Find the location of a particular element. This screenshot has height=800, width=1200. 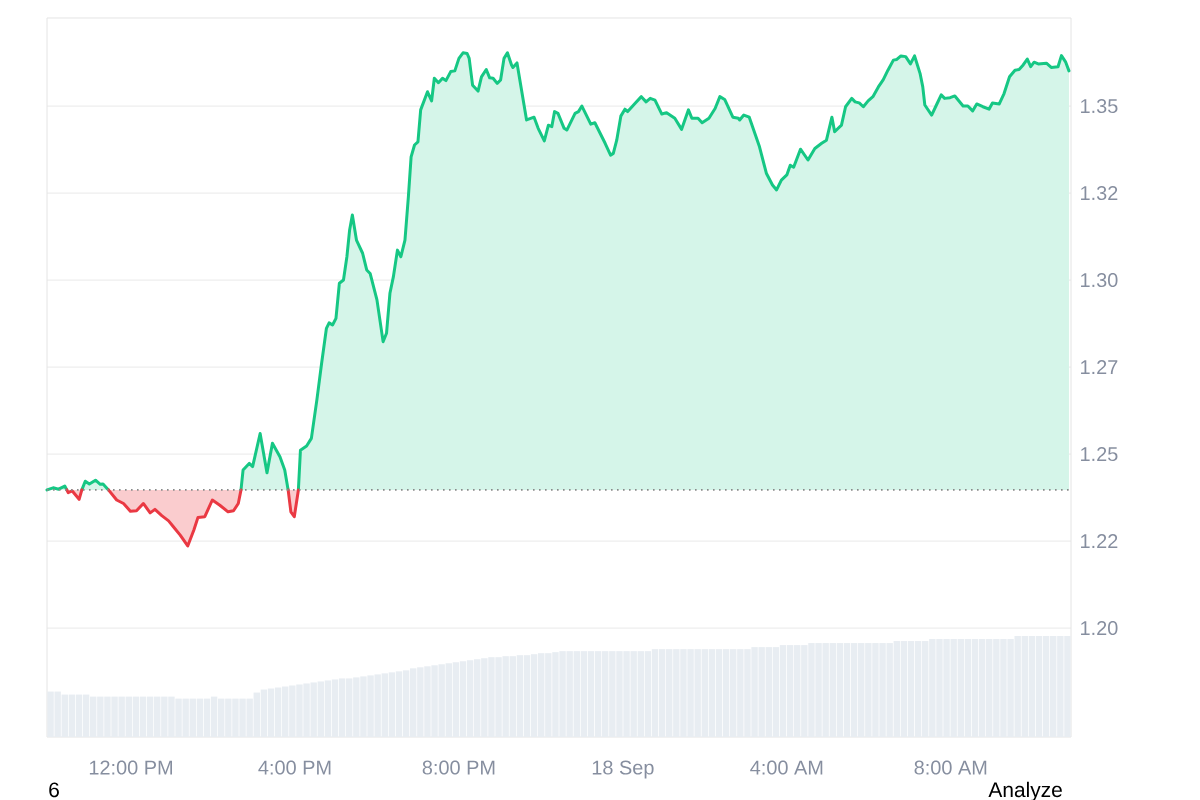

y-tick-label: 1.32 is located at coordinates (1099, 193).